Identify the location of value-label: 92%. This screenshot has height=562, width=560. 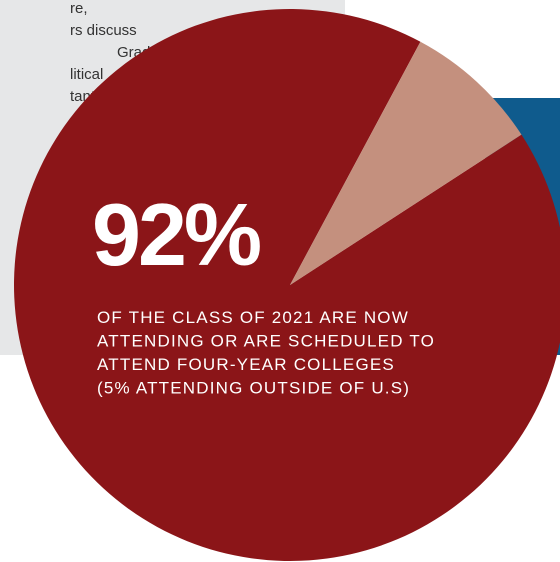
(176, 234).